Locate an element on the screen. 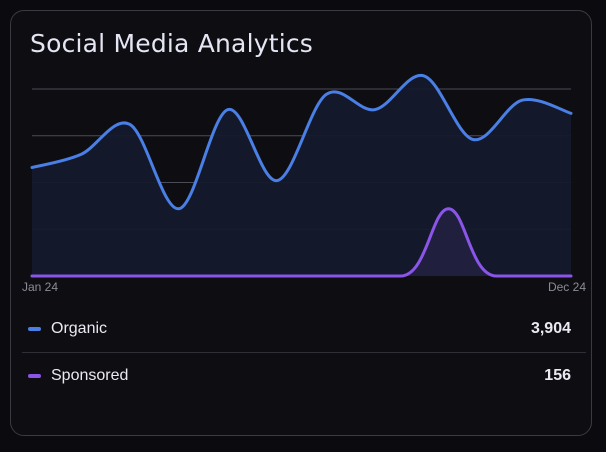 The image size is (606, 452). x-tick-label-end: Dec 24 is located at coordinates (566, 287).